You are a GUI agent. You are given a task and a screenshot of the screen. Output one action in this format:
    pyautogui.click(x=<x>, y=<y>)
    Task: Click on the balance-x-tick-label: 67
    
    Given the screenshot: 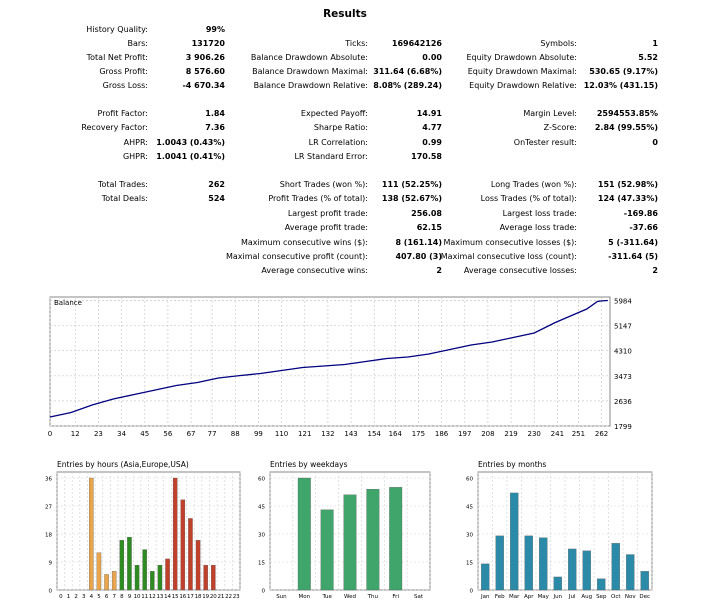 What is the action you would take?
    pyautogui.click(x=191, y=434)
    